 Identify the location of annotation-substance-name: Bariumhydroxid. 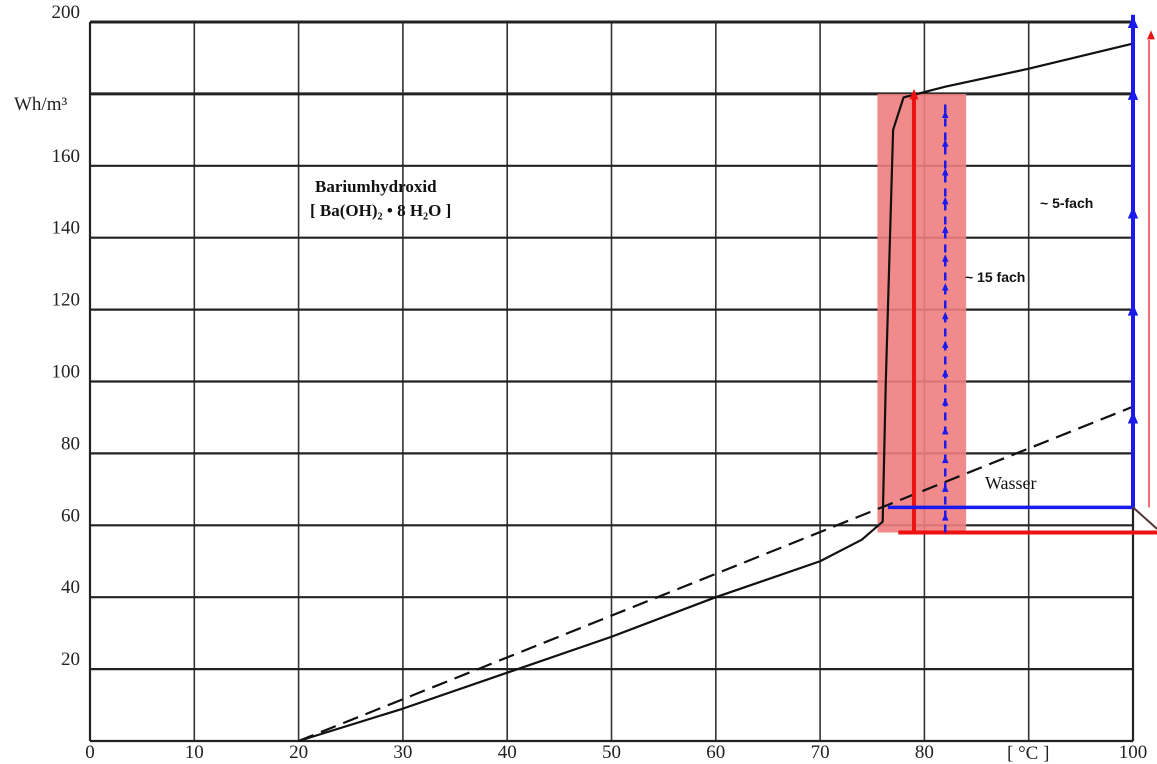
(376, 186).